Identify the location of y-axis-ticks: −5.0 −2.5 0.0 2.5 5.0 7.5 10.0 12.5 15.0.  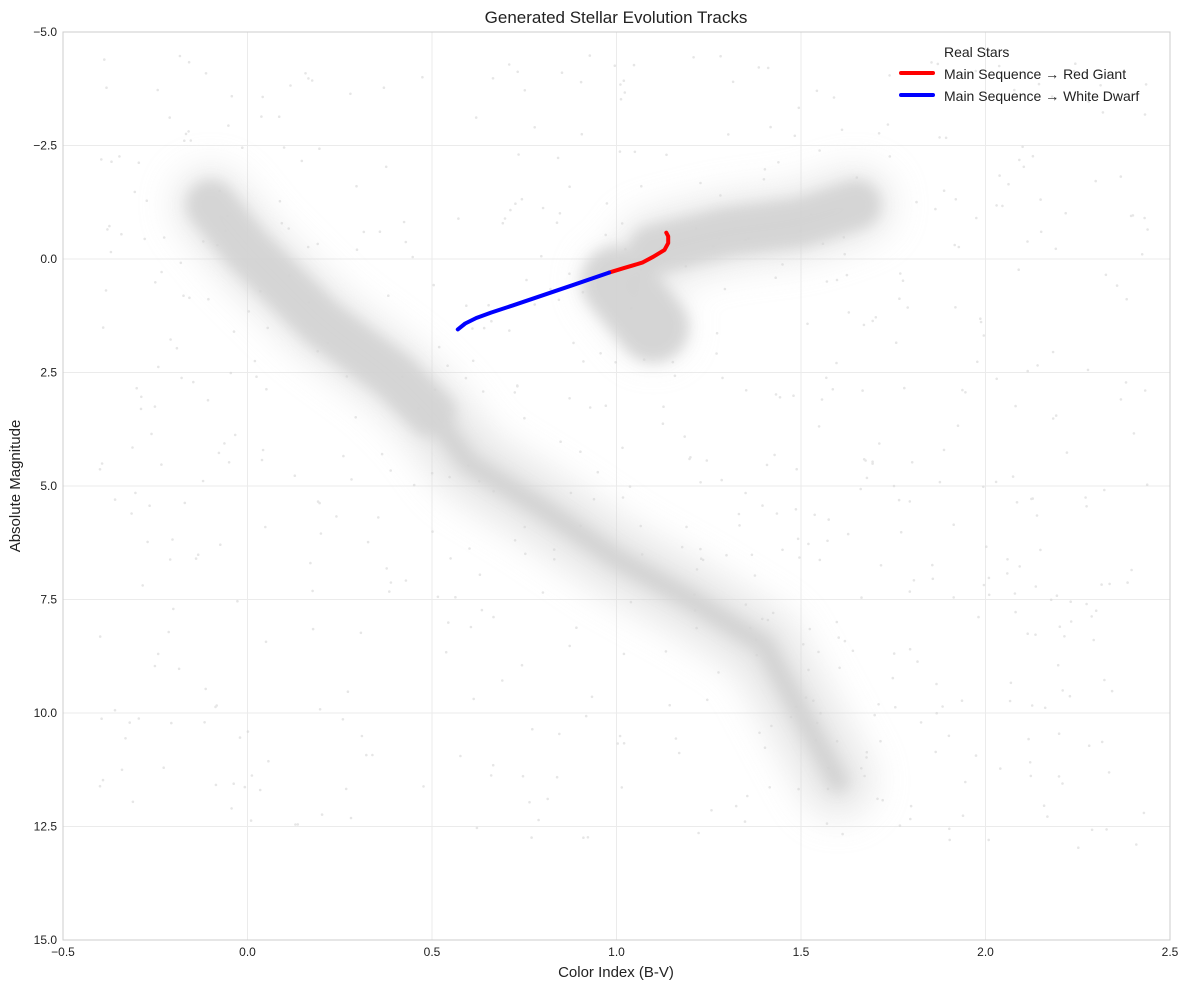
(45, 486).